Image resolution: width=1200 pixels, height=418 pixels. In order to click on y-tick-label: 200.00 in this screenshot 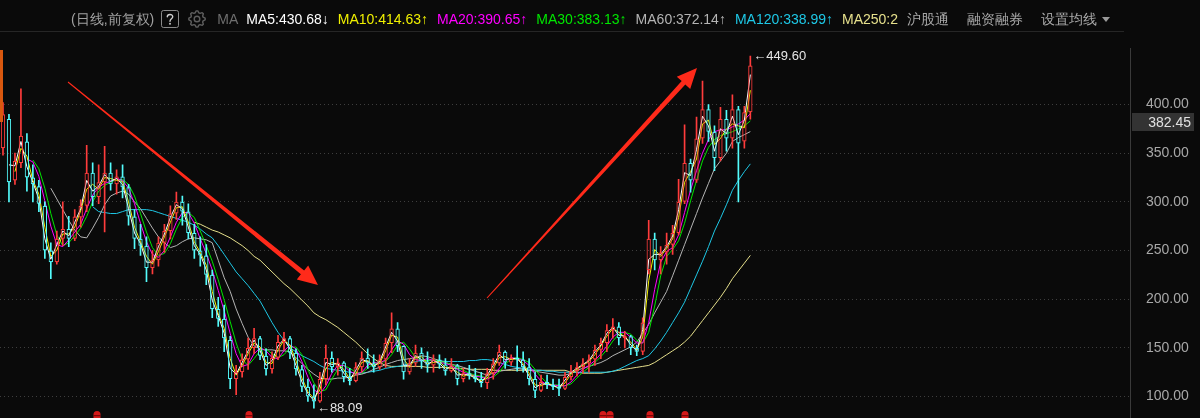, I will do `click(1168, 298)`.